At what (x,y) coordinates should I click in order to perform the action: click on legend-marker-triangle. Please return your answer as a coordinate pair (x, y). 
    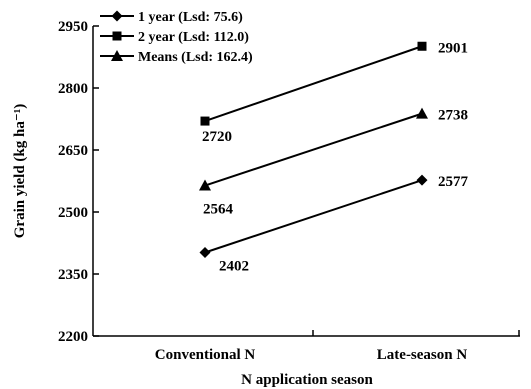
    Looking at the image, I should click on (117, 55).